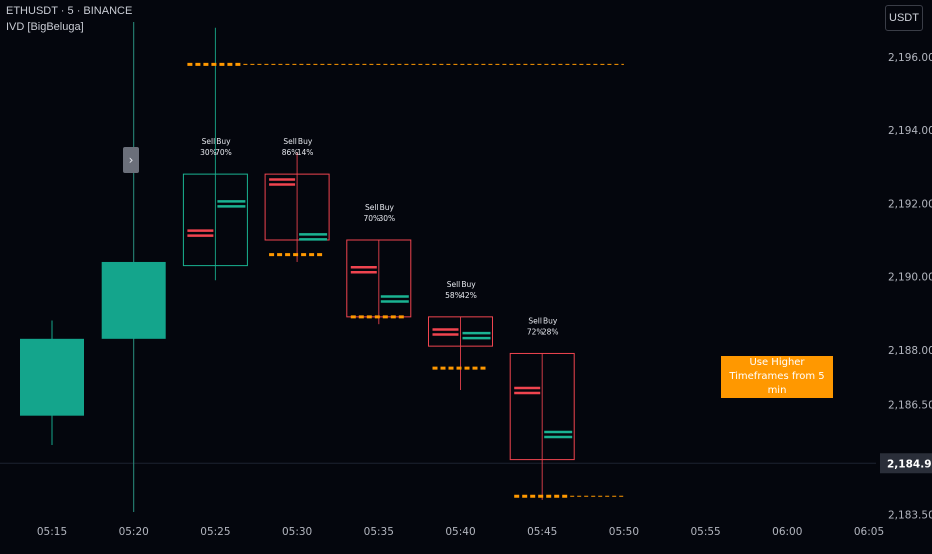 The width and height of the screenshot is (932, 554). I want to click on x-tick-label: 06:05, so click(869, 532).